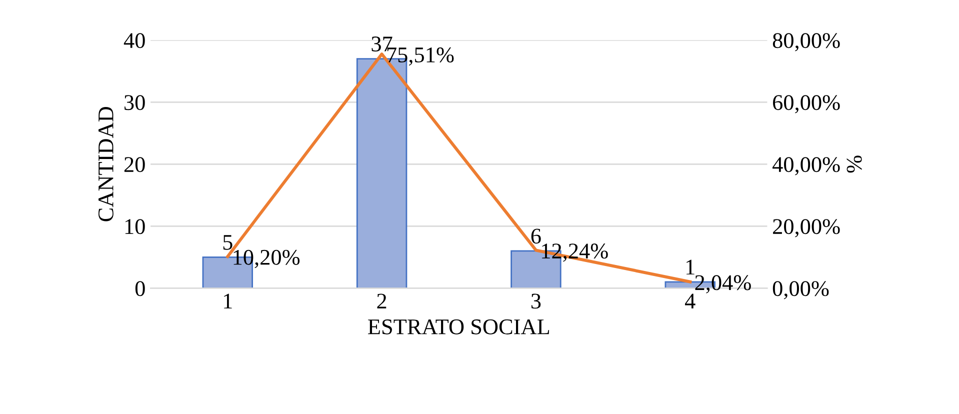 The image size is (959, 414). Describe the element at coordinates (228, 301) in the screenshot. I see `x-tick-label: 1` at that location.